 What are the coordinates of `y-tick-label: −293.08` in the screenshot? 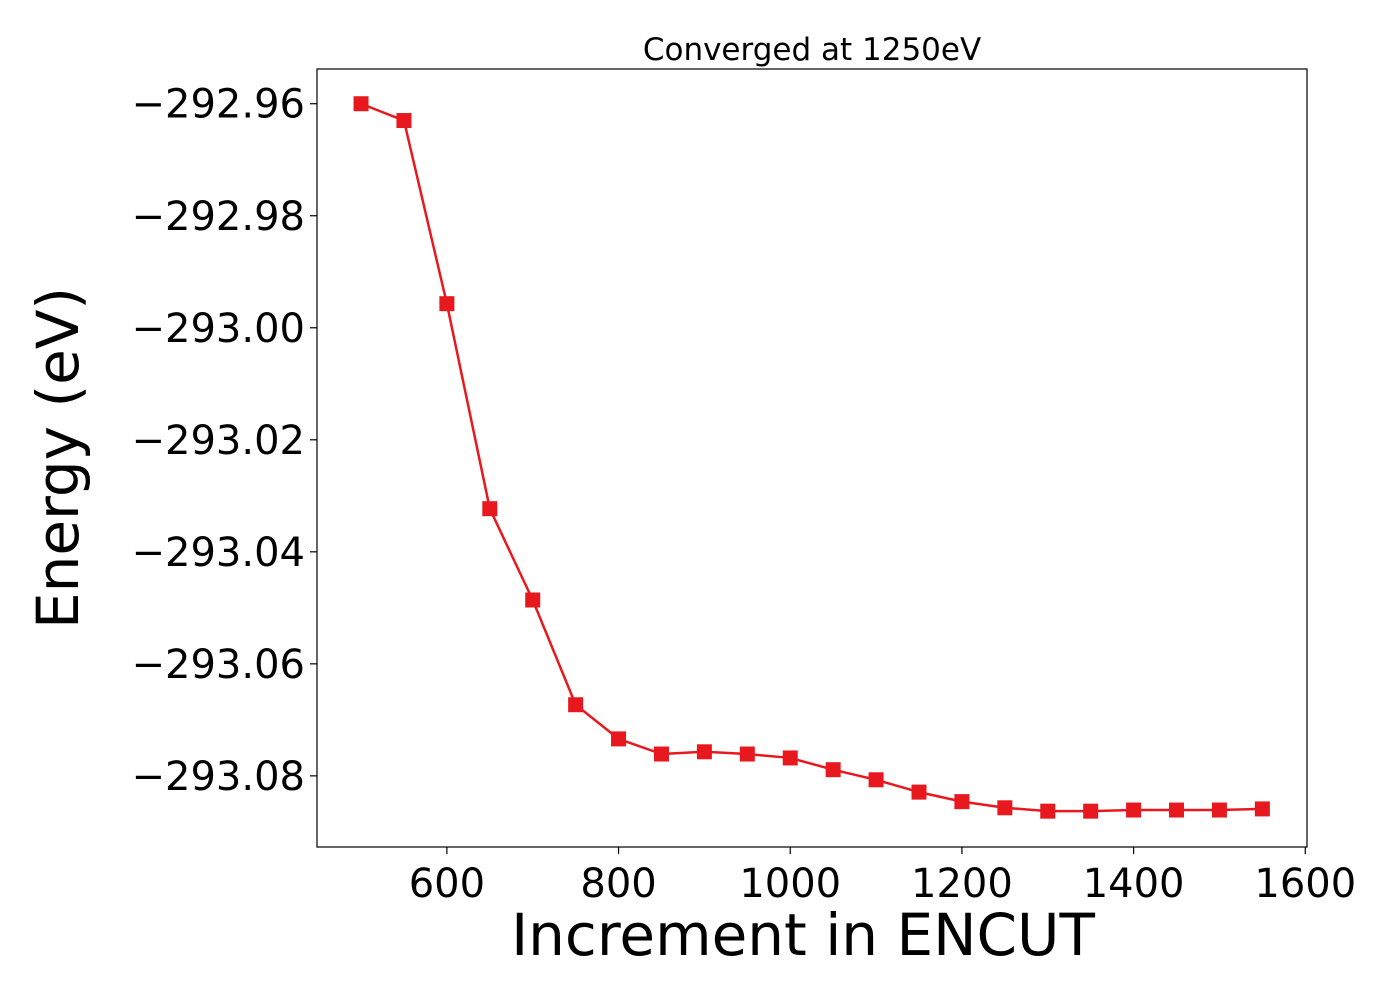 It's located at (218, 777).